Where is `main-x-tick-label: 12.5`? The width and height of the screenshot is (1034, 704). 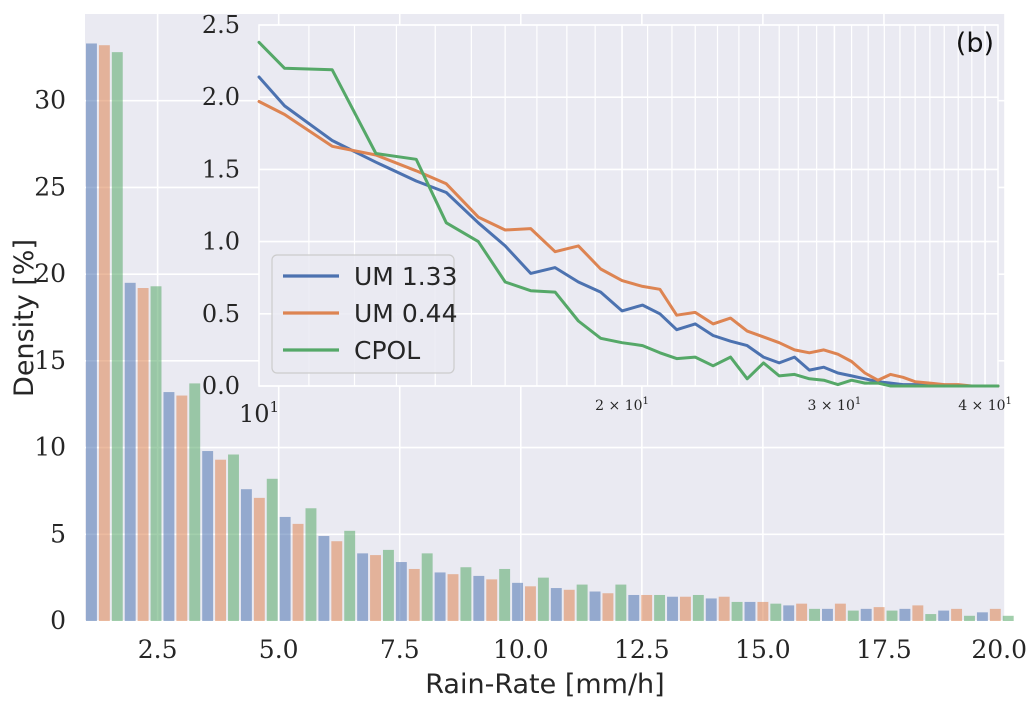
main-x-tick-label: 12.5 is located at coordinates (642, 649).